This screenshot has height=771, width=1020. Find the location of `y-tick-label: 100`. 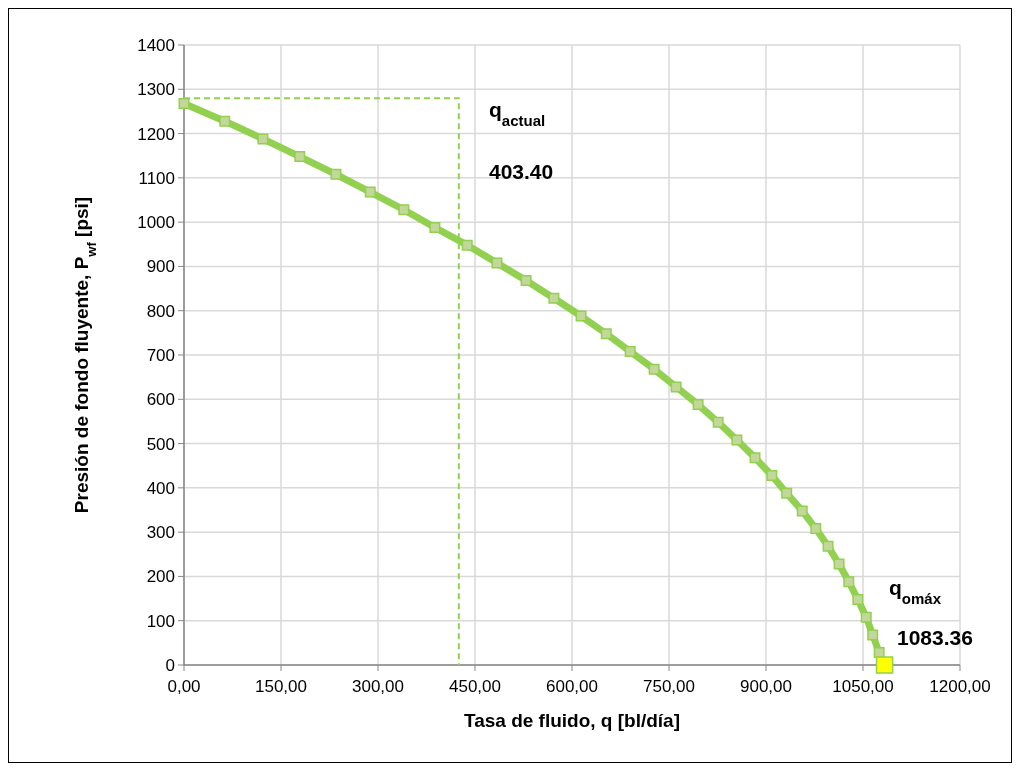

y-tick-label: 100 is located at coordinates (160, 621).